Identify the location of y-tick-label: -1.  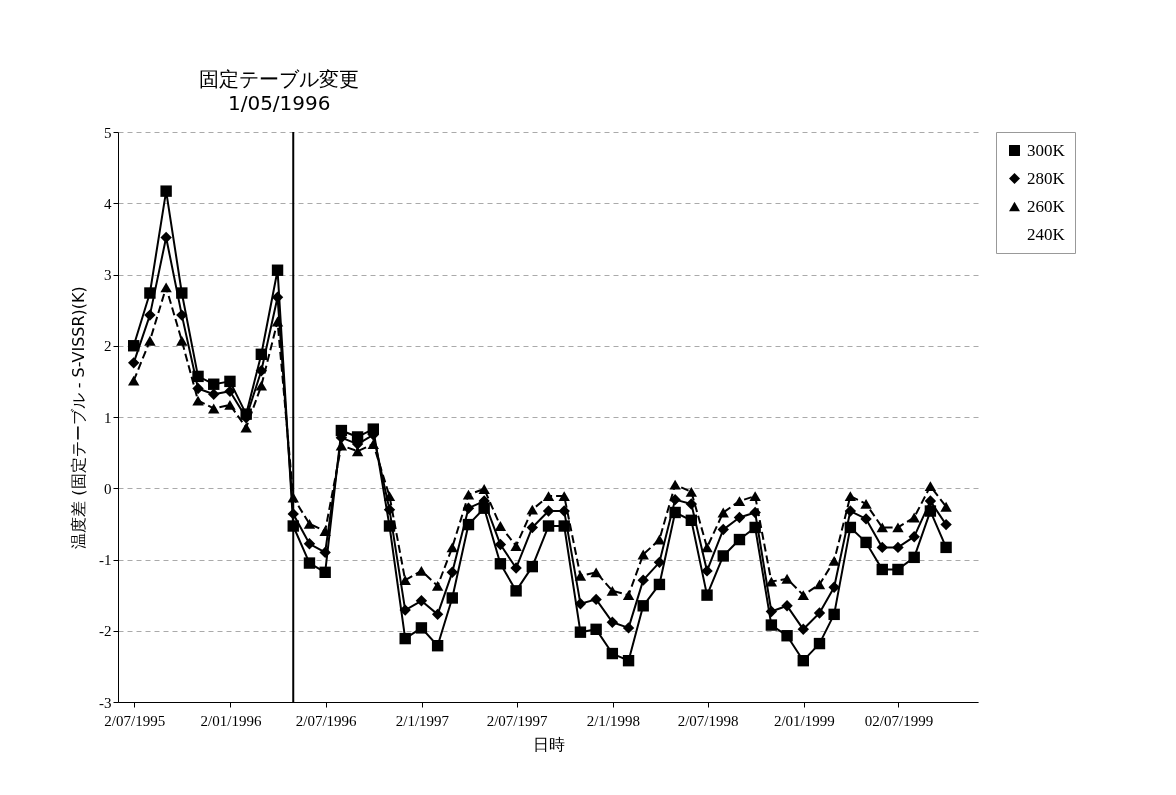
(105, 560).